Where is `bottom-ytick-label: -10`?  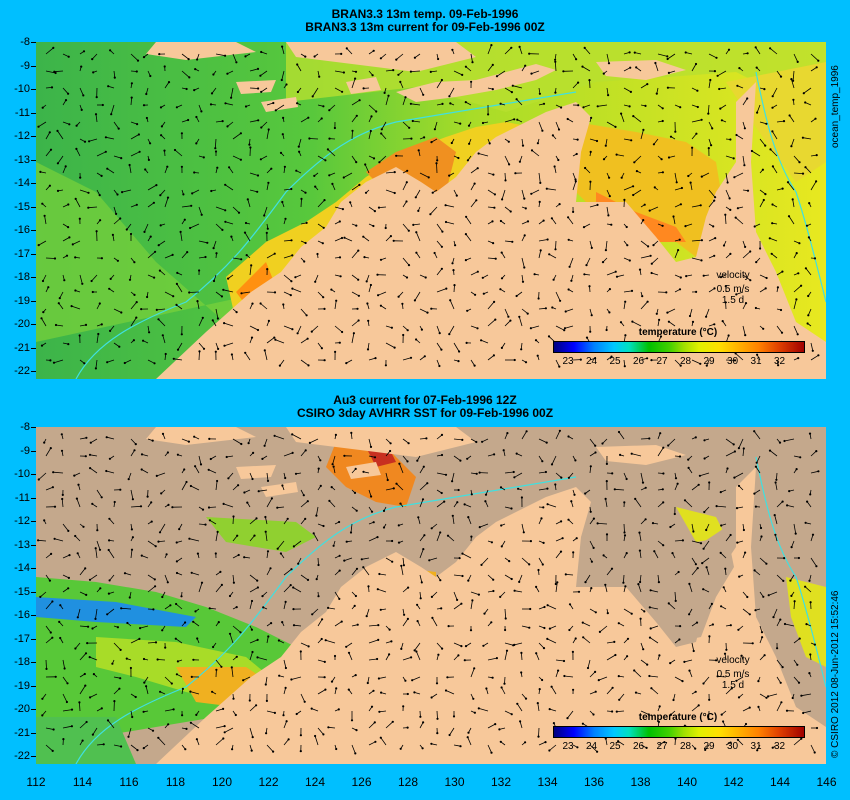 bottom-ytick-label: -10 is located at coordinates (18, 474).